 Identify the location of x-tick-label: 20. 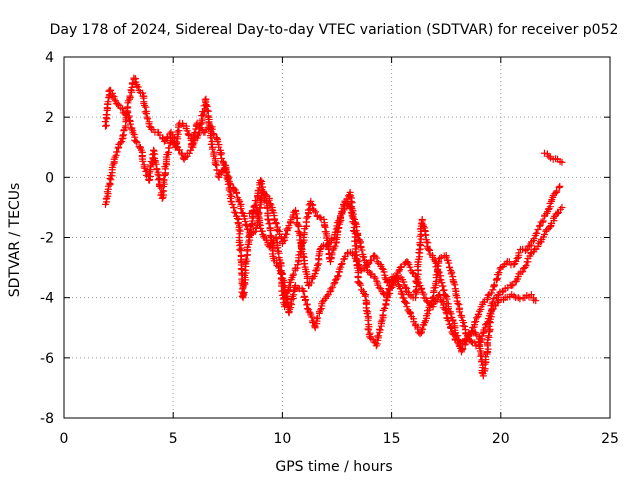
(501, 439).